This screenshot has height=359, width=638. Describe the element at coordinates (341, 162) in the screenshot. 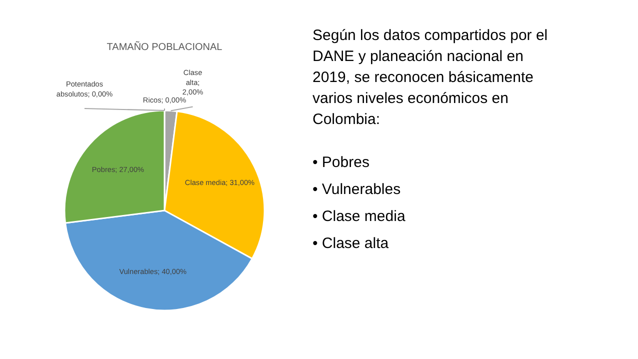

I see `text: • Pobres` at that location.